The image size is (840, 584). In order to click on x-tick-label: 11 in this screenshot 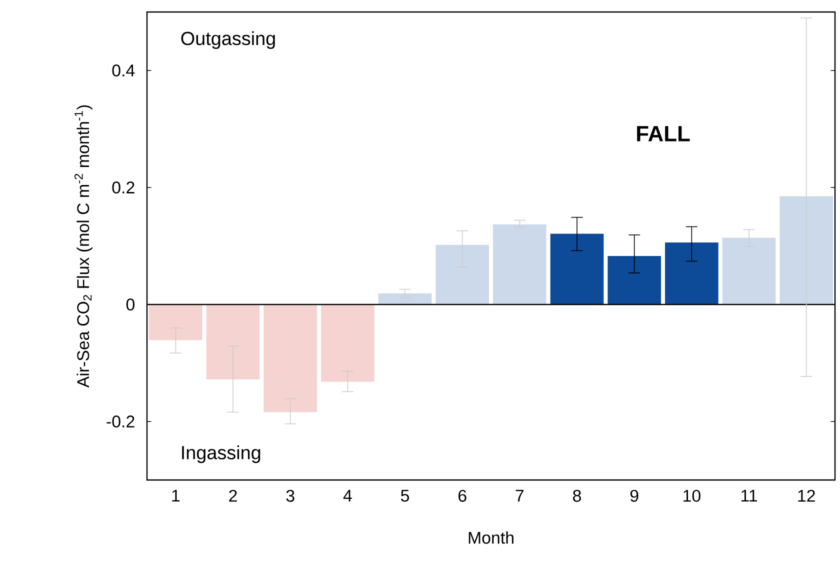, I will do `click(749, 496)`.